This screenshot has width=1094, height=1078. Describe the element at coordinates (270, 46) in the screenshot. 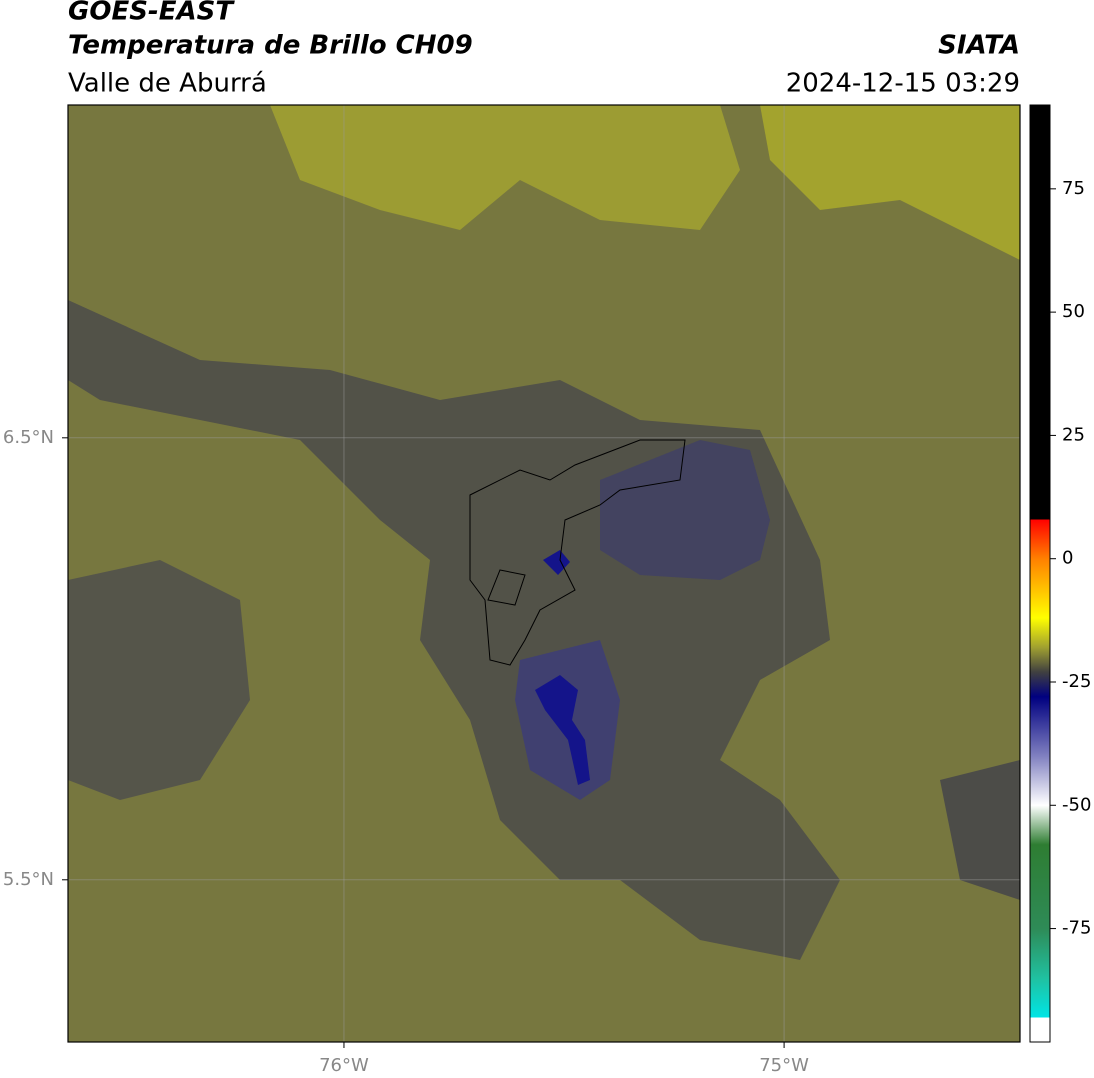

I see `subtitle: Temperatura de Brillo CH09` at that location.